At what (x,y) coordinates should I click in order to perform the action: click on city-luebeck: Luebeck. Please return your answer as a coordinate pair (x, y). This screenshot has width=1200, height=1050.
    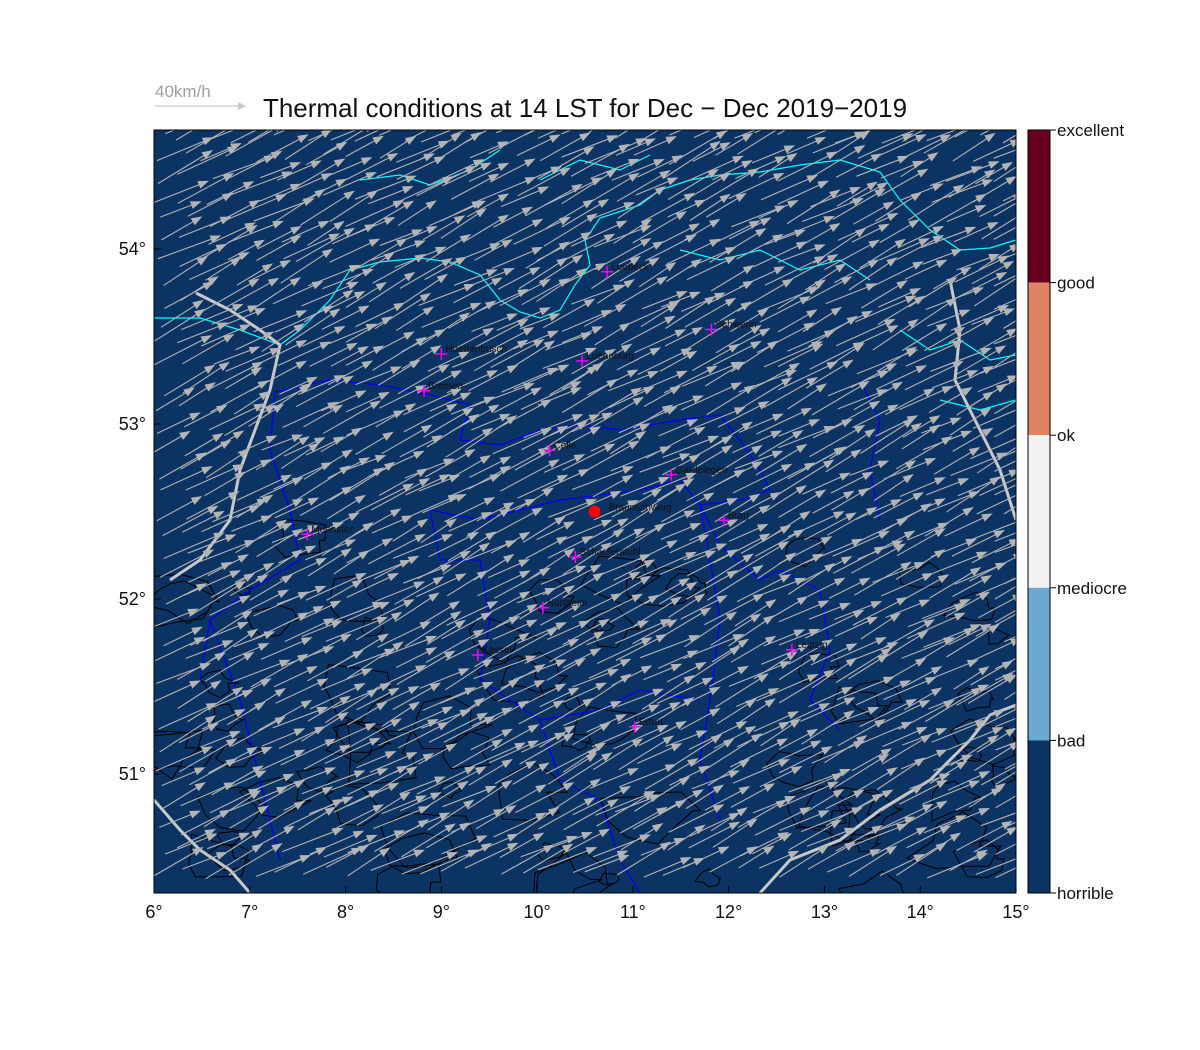
    Looking at the image, I should click on (625, 270).